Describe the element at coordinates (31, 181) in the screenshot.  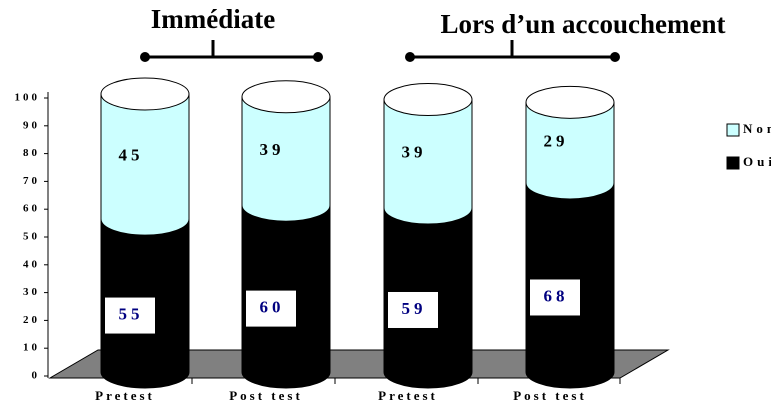
I see `y-tick-label: 70` at that location.